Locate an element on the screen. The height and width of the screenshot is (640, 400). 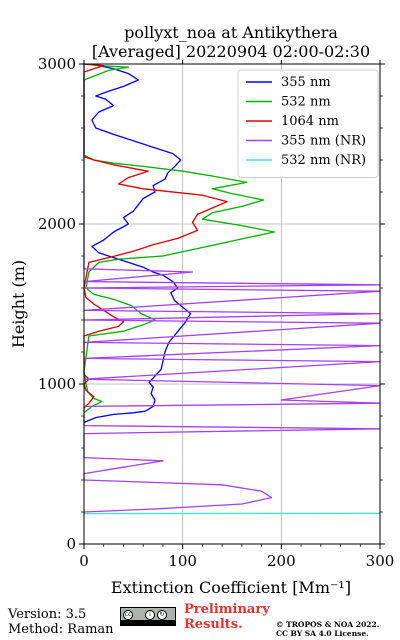
version-text: Version: 3.5 is located at coordinates (47, 614).